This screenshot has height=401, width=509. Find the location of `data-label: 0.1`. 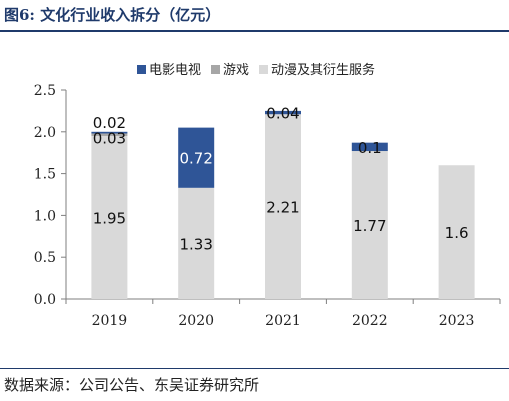

data-label: 0.1 is located at coordinates (370, 148).